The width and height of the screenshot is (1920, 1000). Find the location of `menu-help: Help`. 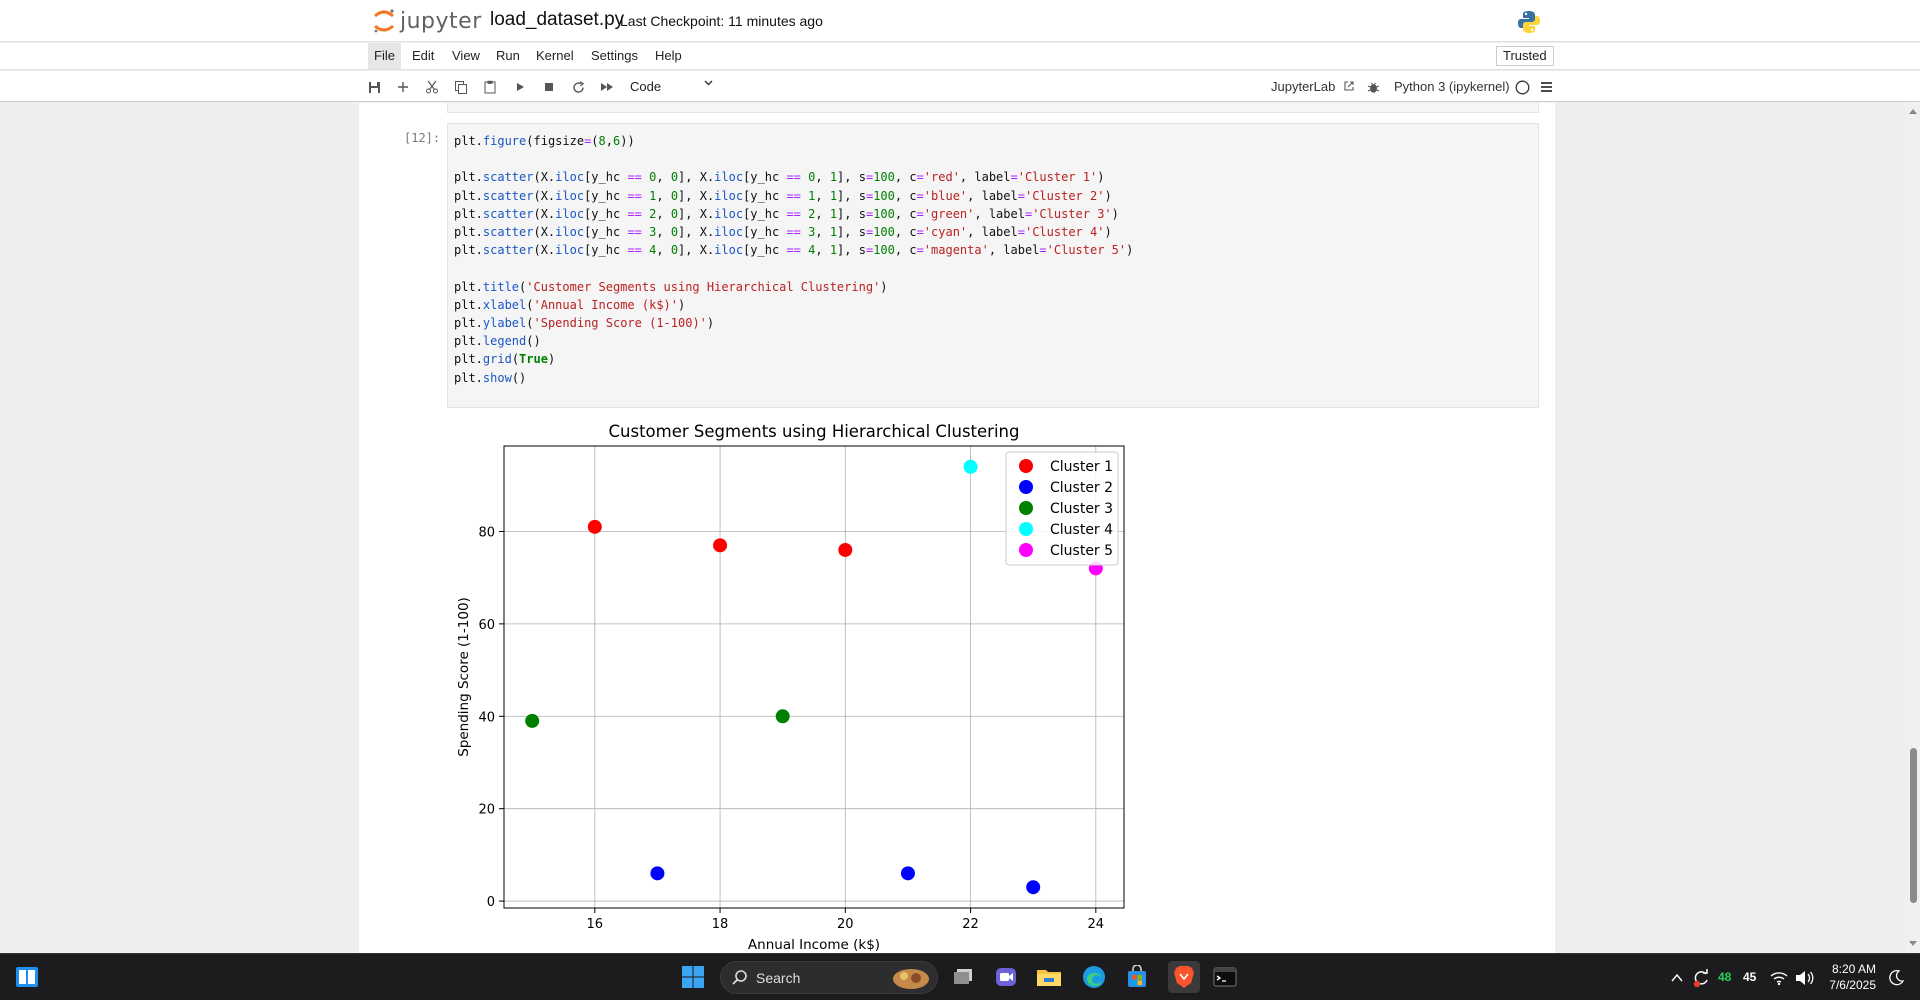

menu-help: Help is located at coordinates (668, 55).